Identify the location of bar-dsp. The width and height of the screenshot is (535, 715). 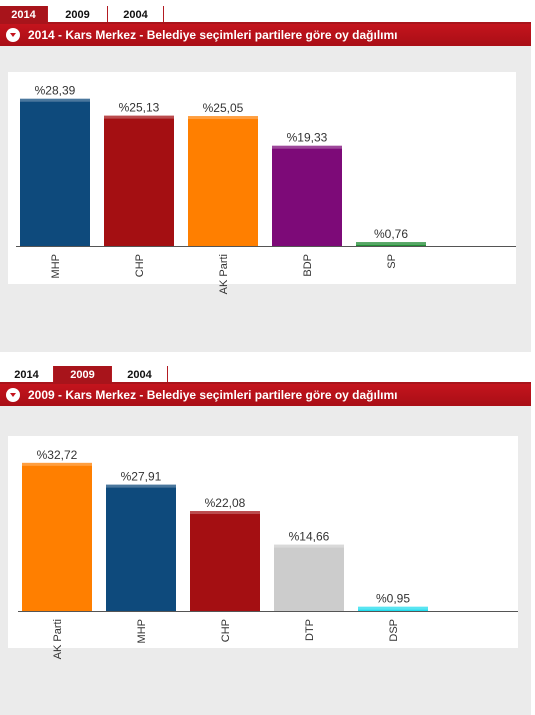
(393, 608).